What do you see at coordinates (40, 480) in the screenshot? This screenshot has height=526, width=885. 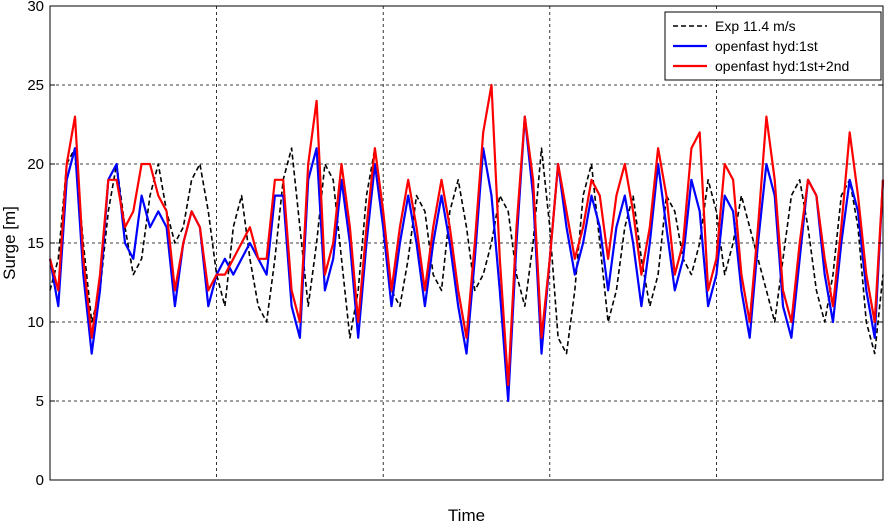 I see `y-tick-label: 0` at bounding box center [40, 480].